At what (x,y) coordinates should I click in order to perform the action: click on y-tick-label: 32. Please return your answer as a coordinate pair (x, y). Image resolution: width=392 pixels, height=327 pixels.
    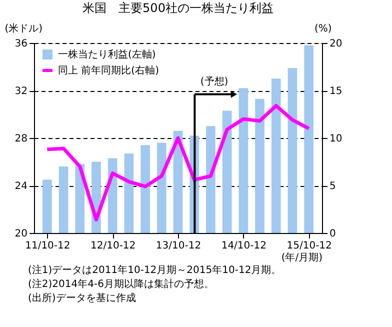
    Looking at the image, I should click on (21, 91).